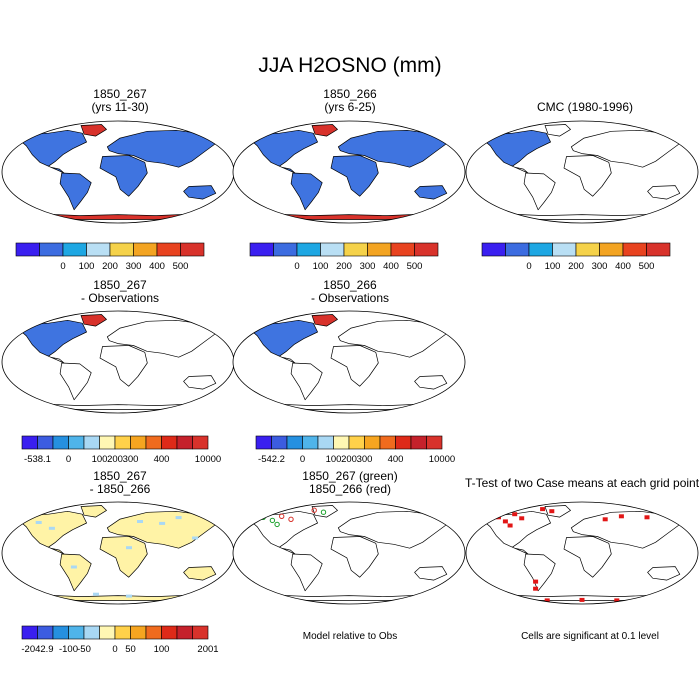  I want to click on map-cmc-samerica, so click(539, 191).